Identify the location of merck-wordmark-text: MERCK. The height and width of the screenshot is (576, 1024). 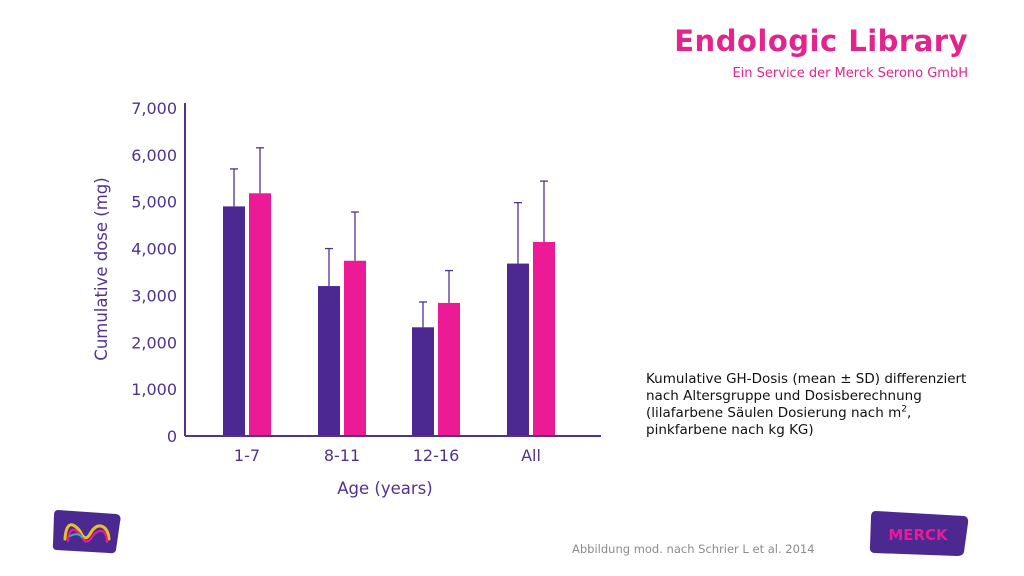
(918, 535).